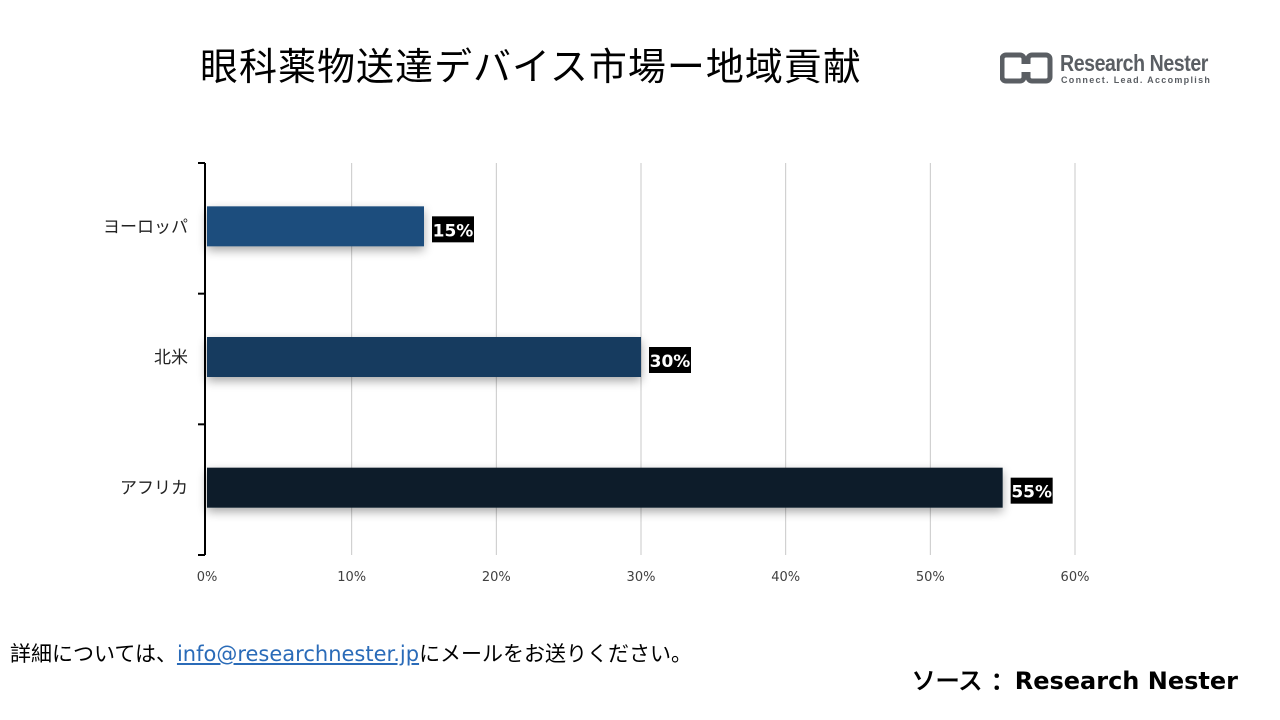 This screenshot has width=1280, height=720. I want to click on x-tick-label: 30%, so click(641, 577).